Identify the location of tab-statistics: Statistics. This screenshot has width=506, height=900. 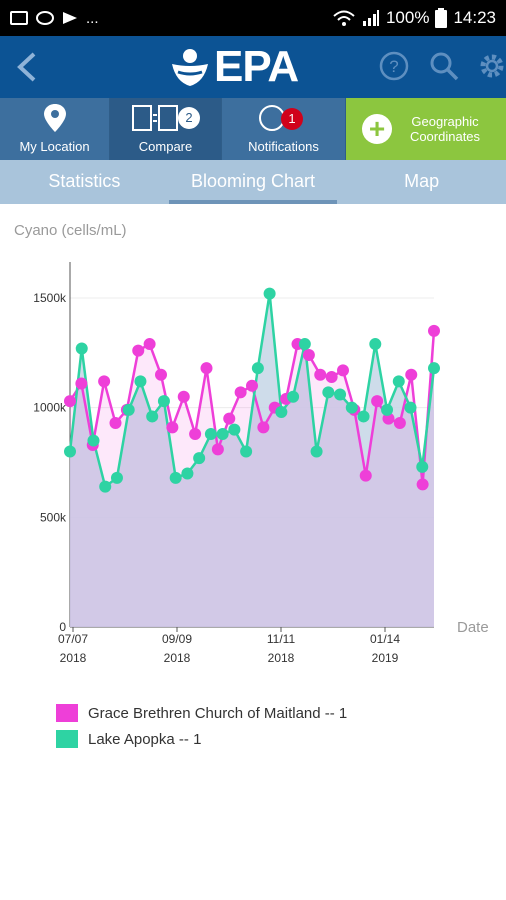
(84, 181).